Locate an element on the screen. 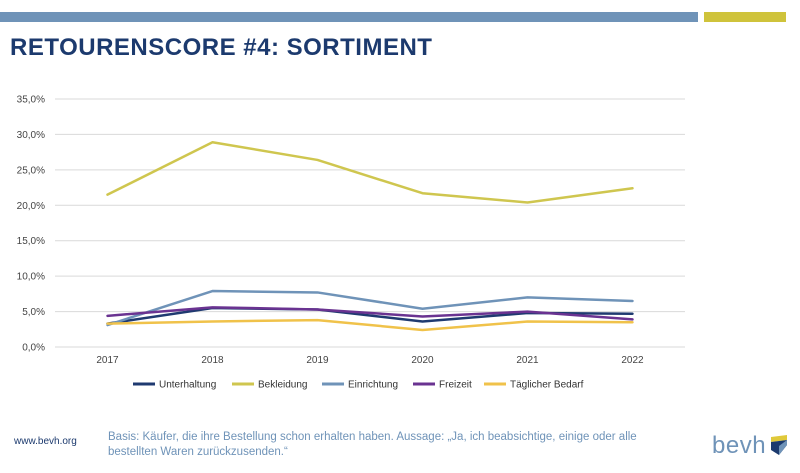 Image resolution: width=800 pixels, height=473 pixels. legend-label: Bekleidung is located at coordinates (282, 385).